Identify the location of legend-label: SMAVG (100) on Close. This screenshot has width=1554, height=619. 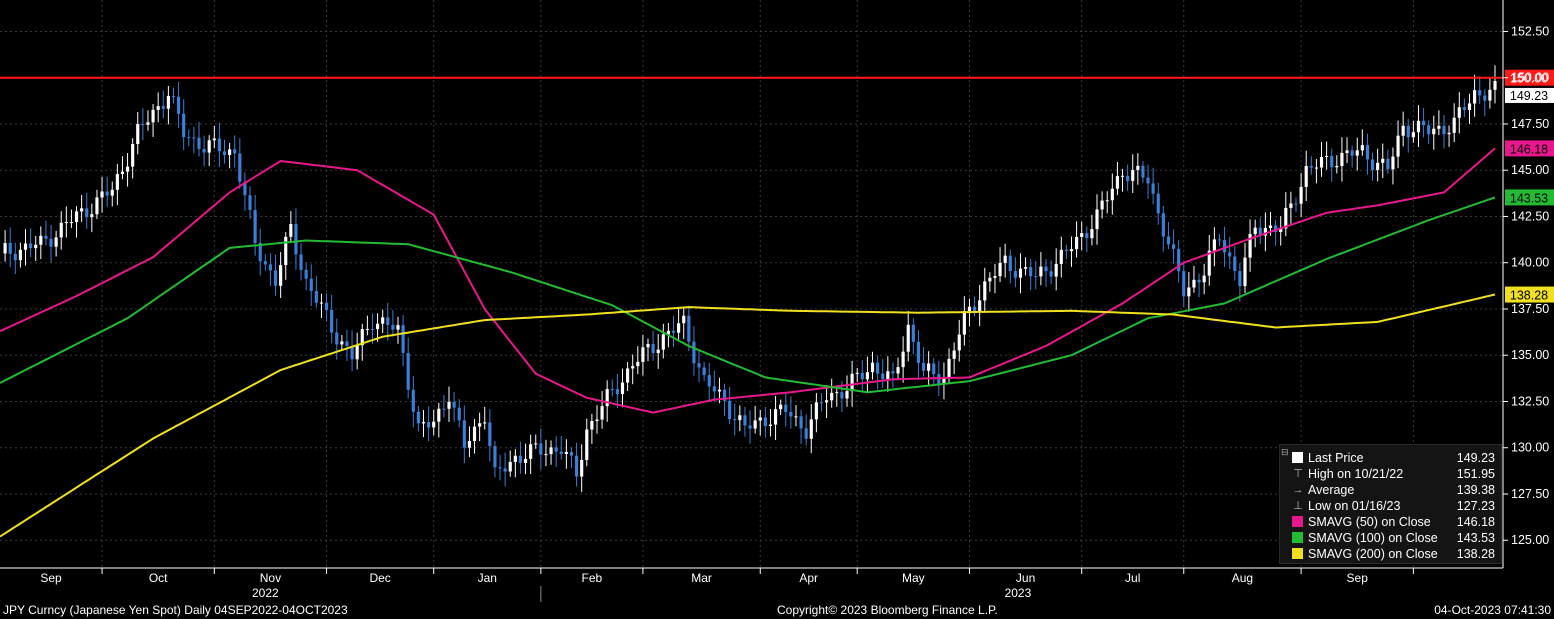
(1373, 538).